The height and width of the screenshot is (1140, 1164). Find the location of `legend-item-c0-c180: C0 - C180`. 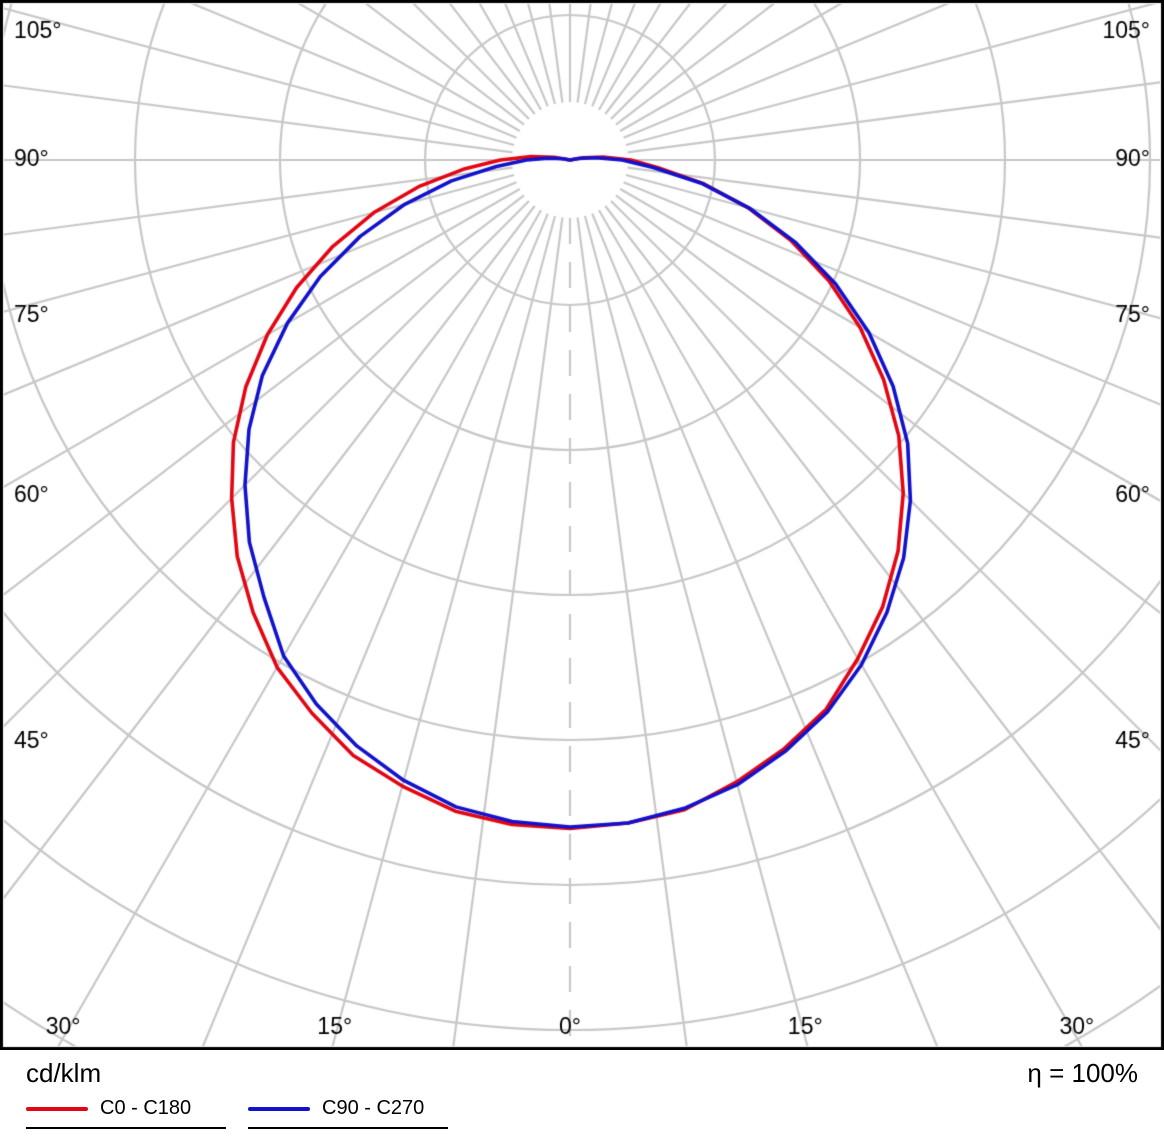

legend-item-c0-c180: C0 - C180 is located at coordinates (126, 1113).